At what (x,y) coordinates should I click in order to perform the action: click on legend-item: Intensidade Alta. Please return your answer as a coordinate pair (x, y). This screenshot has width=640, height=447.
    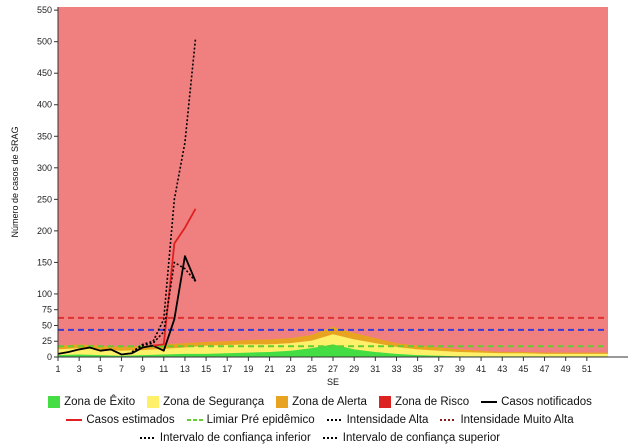
    Looking at the image, I should click on (377, 420).